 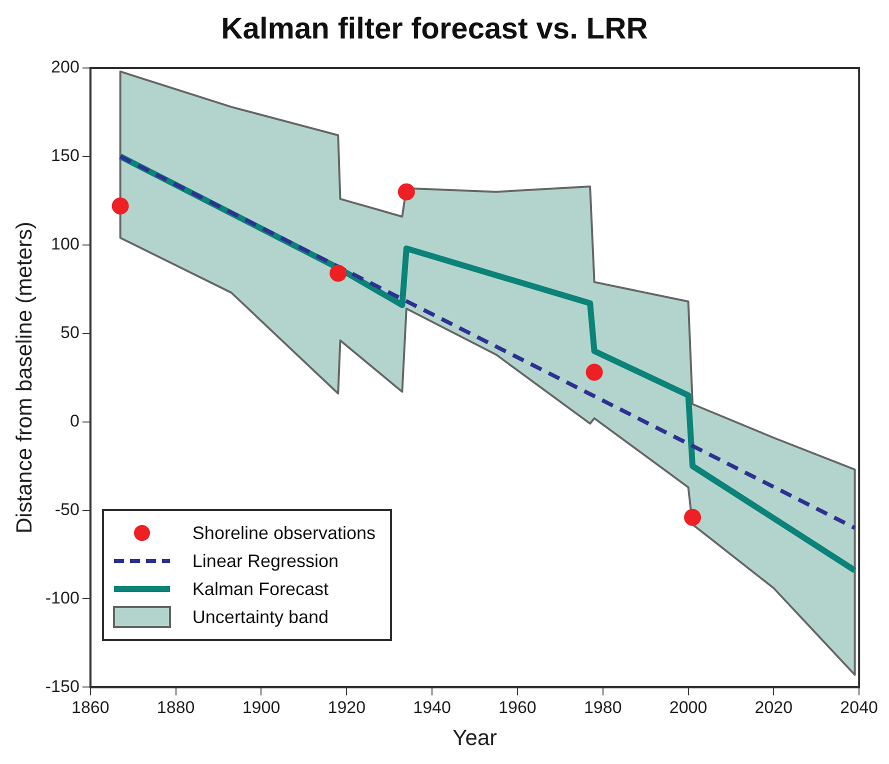 I want to click on y-tick-label: 200, so click(x=65, y=67).